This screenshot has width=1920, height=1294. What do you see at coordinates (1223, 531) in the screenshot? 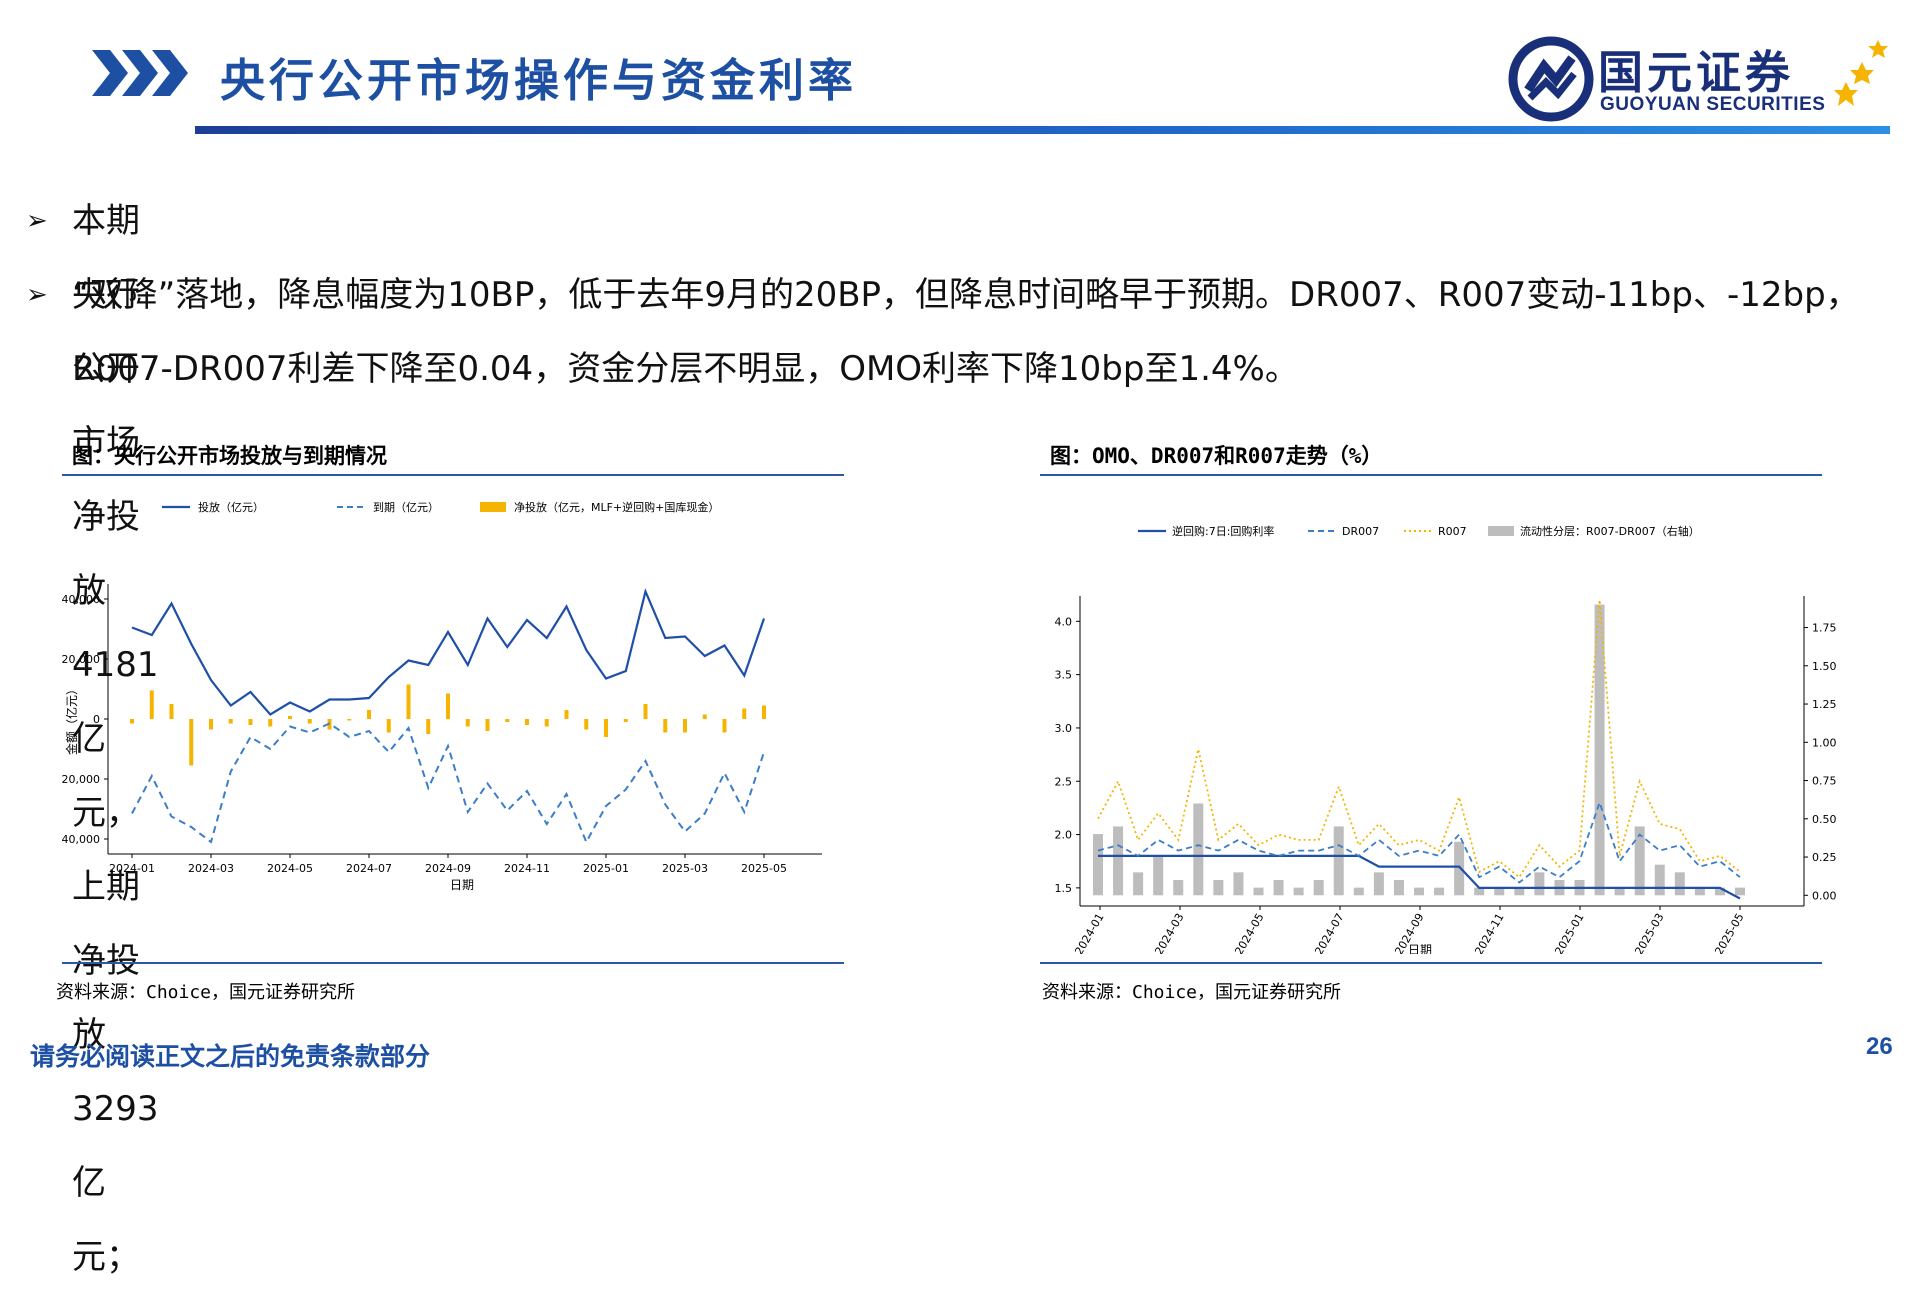
I see `right-legend-label-omo: 逆回购:7日:回购利率` at bounding box center [1223, 531].